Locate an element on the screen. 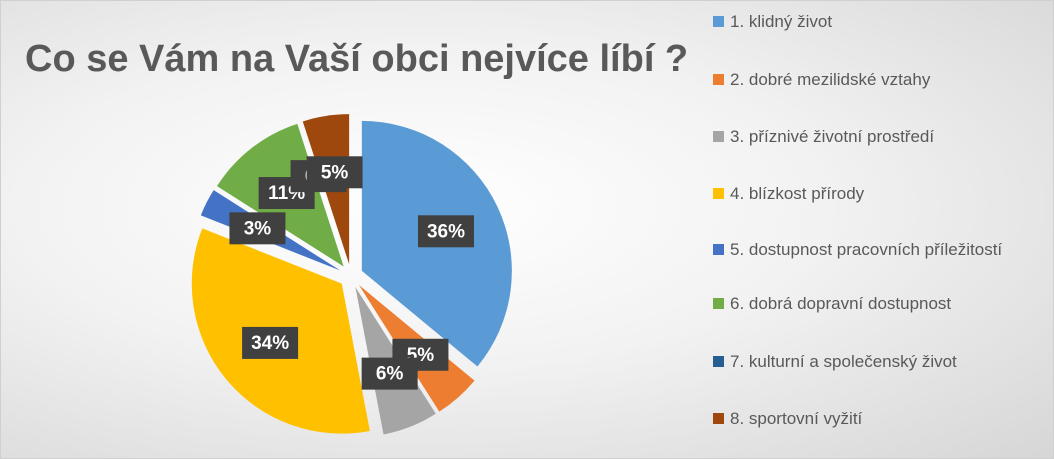  data-label: 36% is located at coordinates (446, 231).